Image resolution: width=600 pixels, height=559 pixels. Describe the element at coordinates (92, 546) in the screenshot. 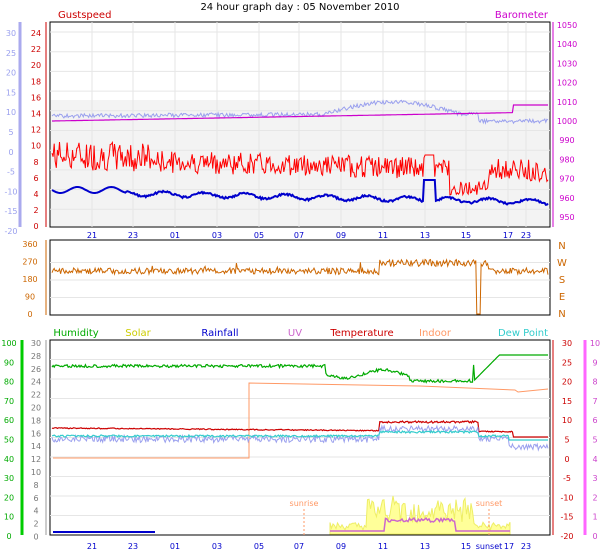

I see `bottom-x-tick: 21` at that location.